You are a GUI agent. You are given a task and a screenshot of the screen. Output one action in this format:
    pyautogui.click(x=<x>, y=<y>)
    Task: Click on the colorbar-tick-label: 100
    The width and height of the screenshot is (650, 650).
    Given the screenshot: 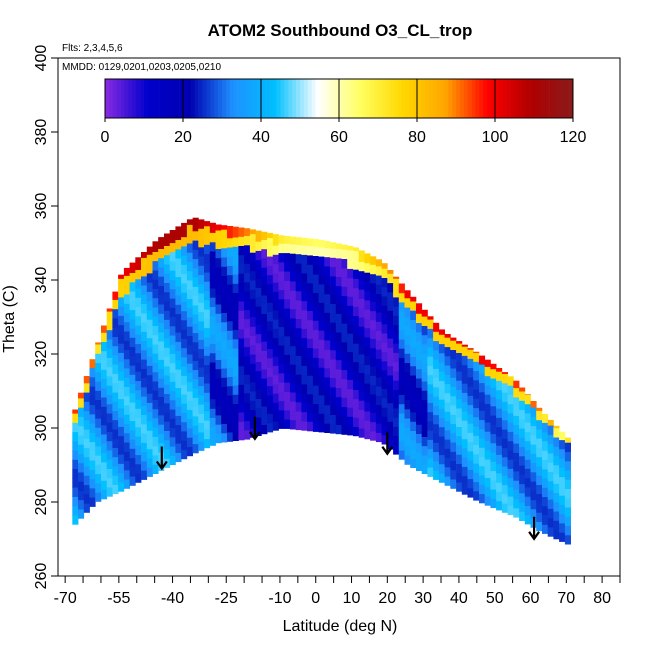 What is the action you would take?
    pyautogui.click(x=495, y=137)
    